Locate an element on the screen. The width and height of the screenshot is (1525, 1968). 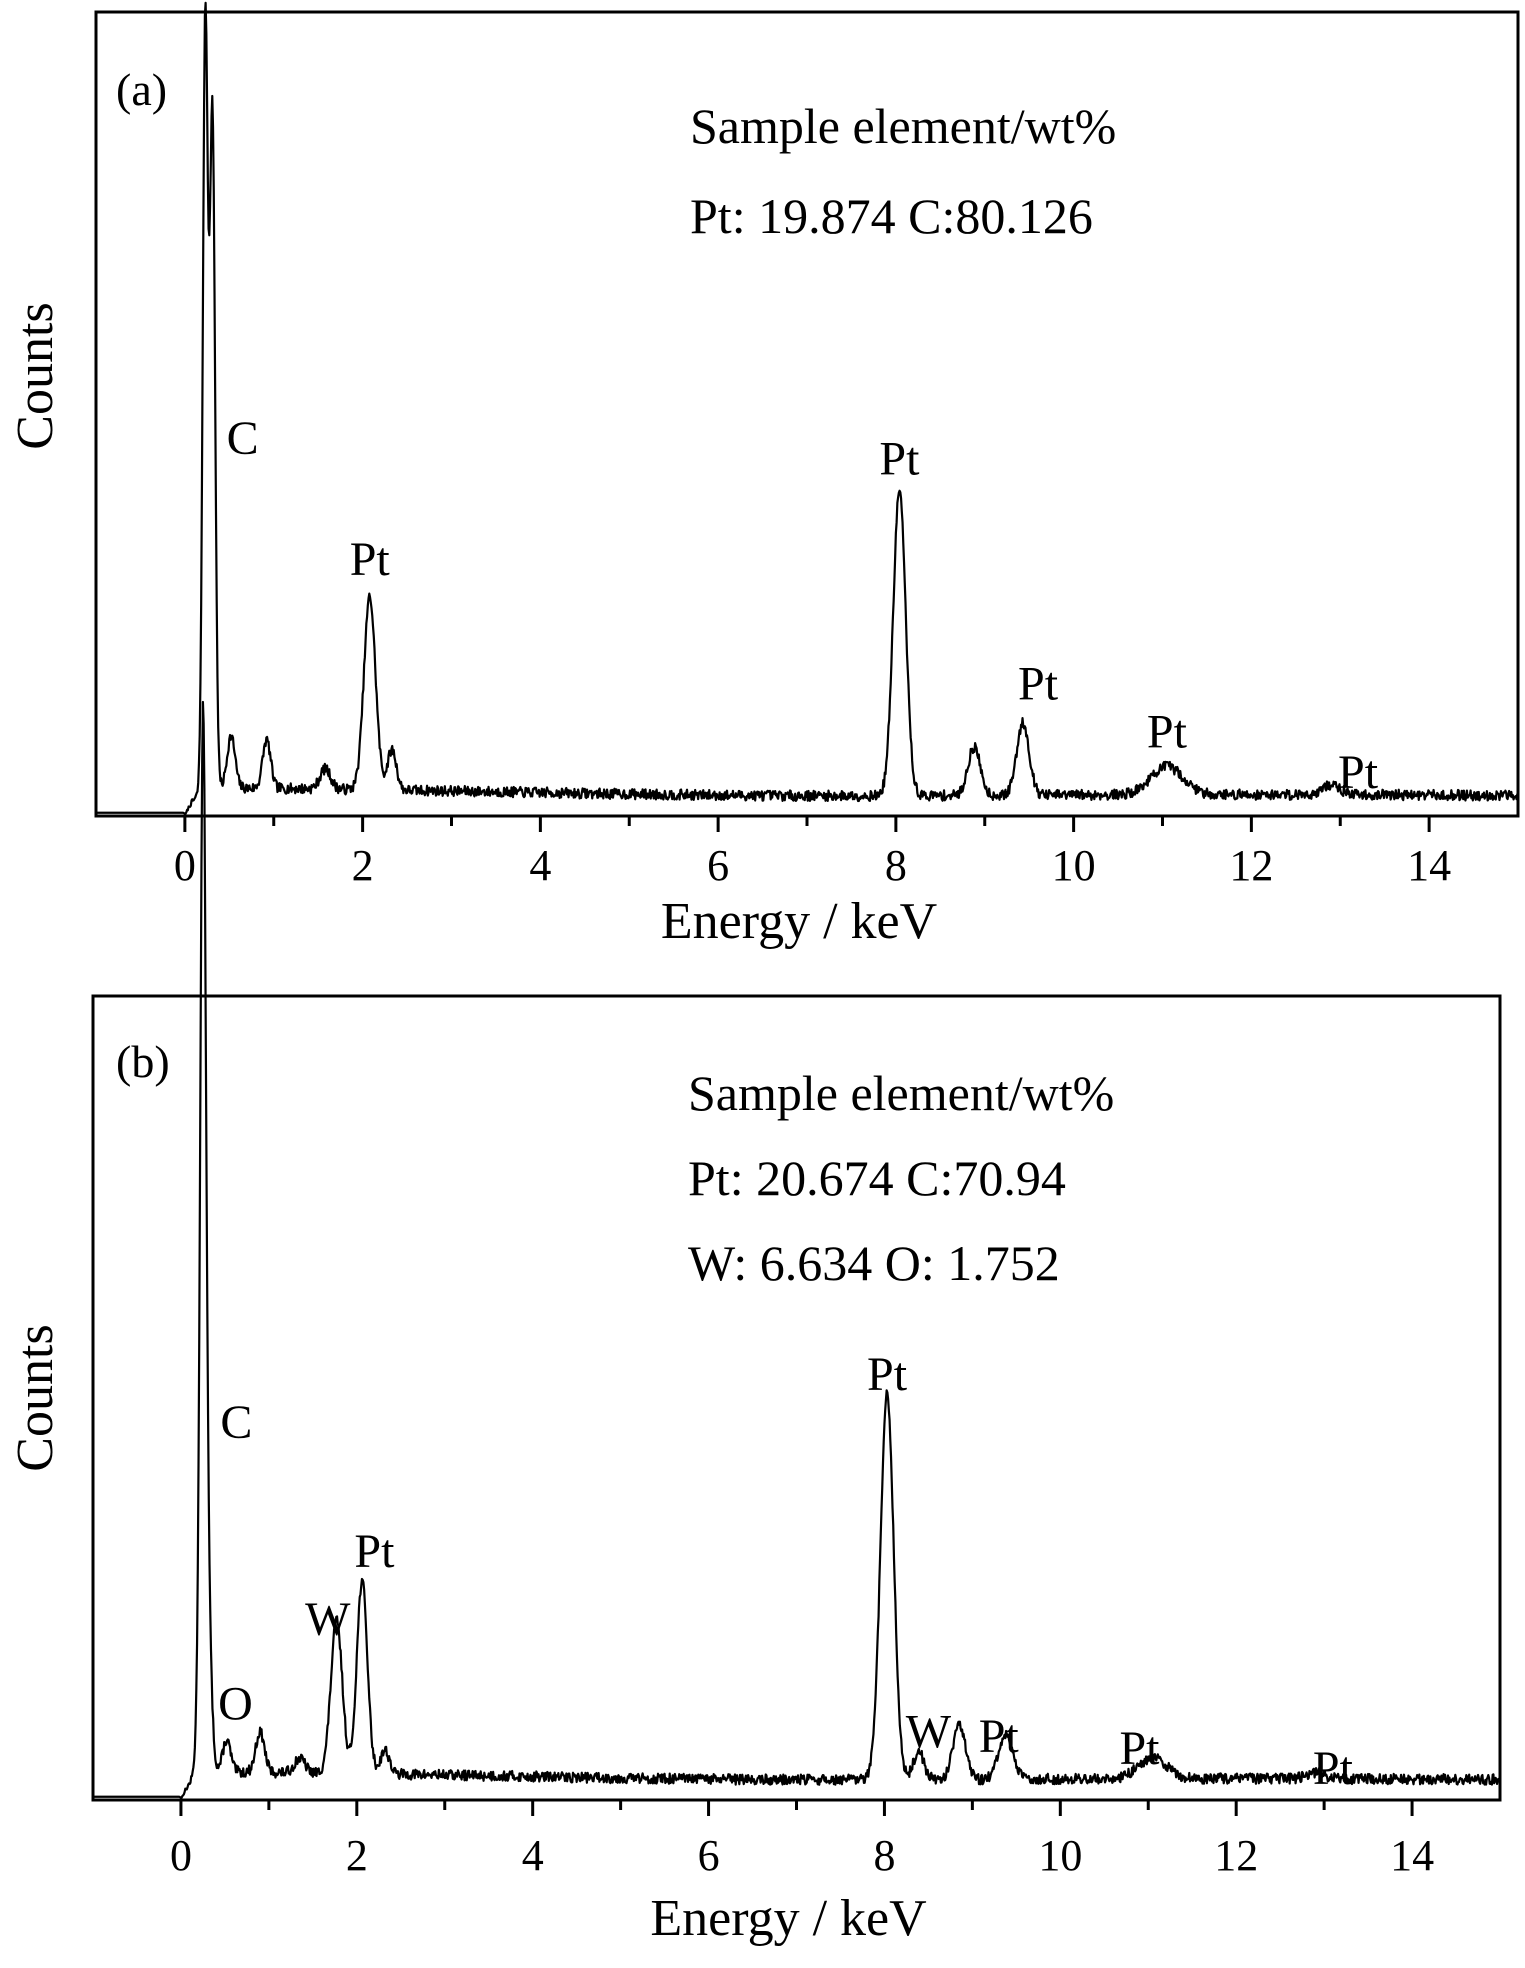
composition-values: Pt: 20.674 C:70.94 is located at coordinates (877, 1178).